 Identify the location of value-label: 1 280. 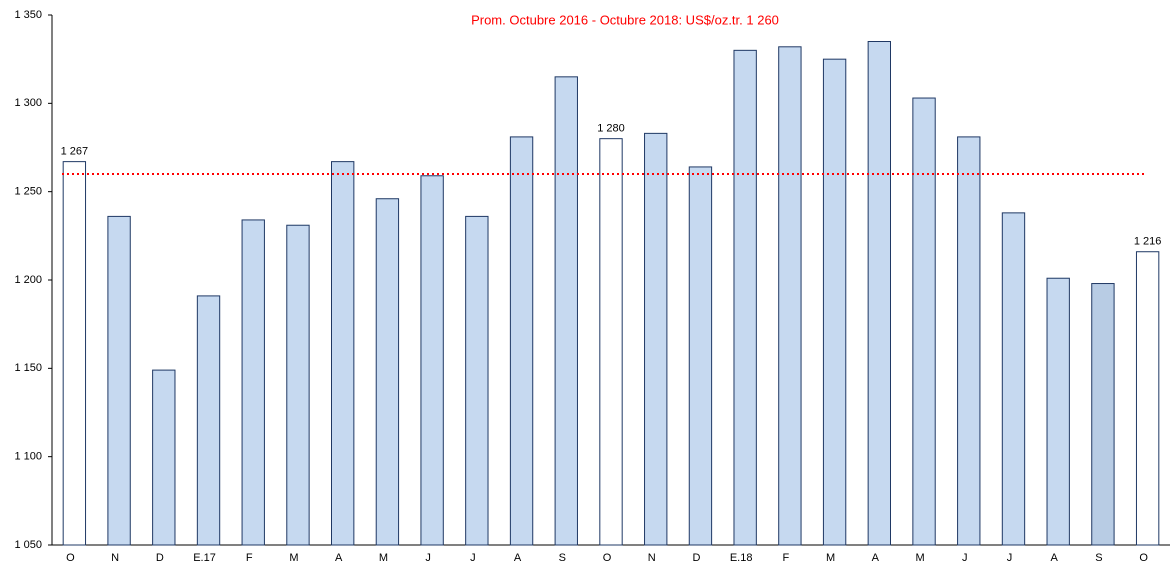
(611, 129).